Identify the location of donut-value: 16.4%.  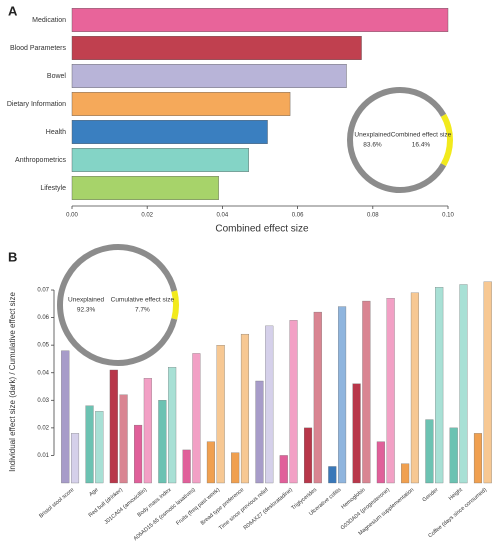
(421, 145).